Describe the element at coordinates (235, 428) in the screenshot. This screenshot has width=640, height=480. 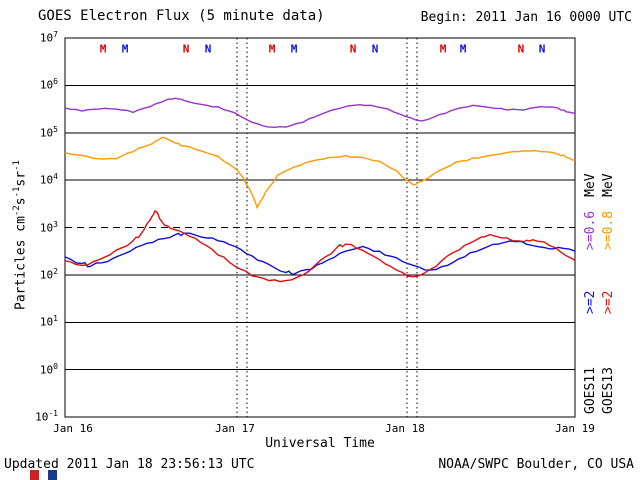
I see `x-tick-label: Jan 17` at that location.